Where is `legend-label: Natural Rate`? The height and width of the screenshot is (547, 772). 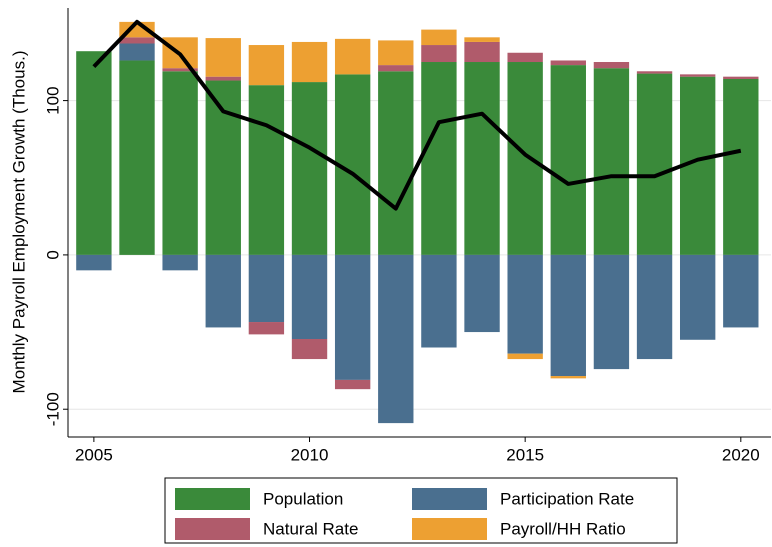 legend-label: Natural Rate is located at coordinates (310, 528).